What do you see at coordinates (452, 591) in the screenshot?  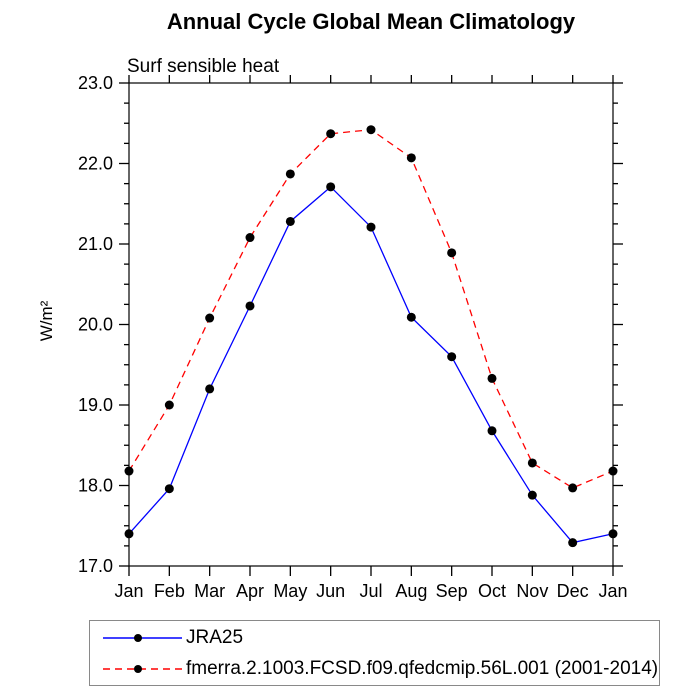 I see `x-tick-label: Sep` at bounding box center [452, 591].